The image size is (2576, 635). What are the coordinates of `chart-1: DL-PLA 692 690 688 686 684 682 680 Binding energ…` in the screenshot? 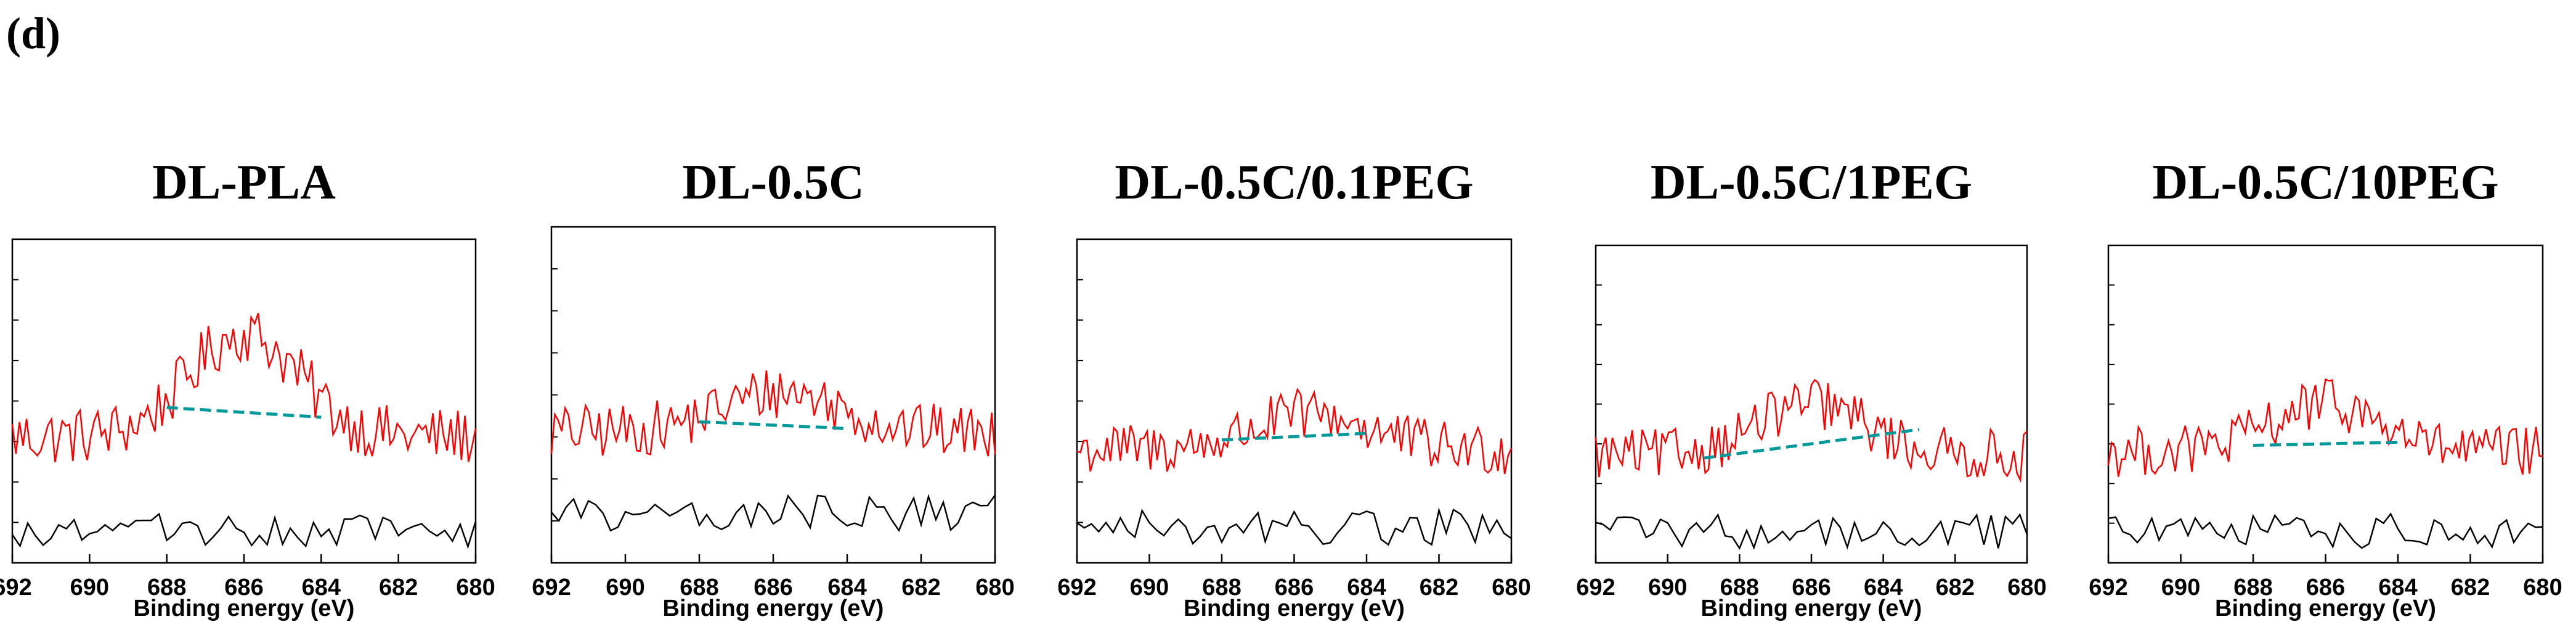 It's located at (247, 388).